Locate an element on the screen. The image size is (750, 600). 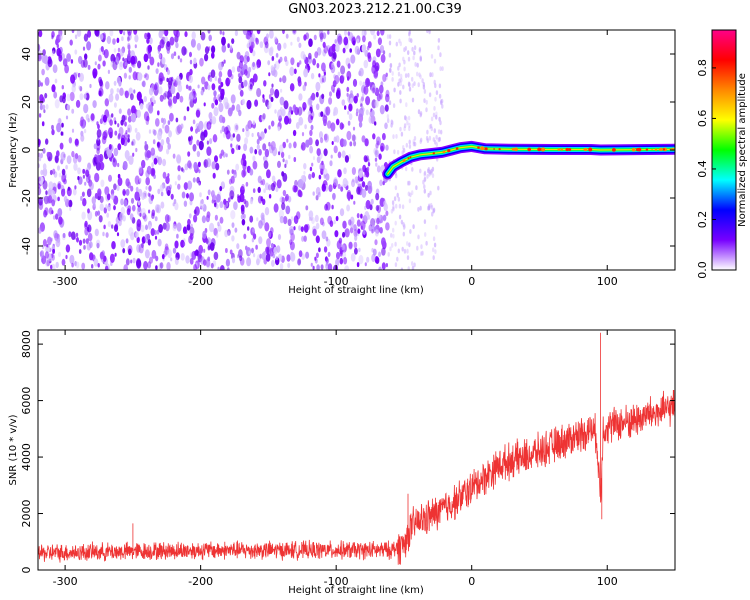
colorbar-tick-label: 0.2 is located at coordinates (702, 220).